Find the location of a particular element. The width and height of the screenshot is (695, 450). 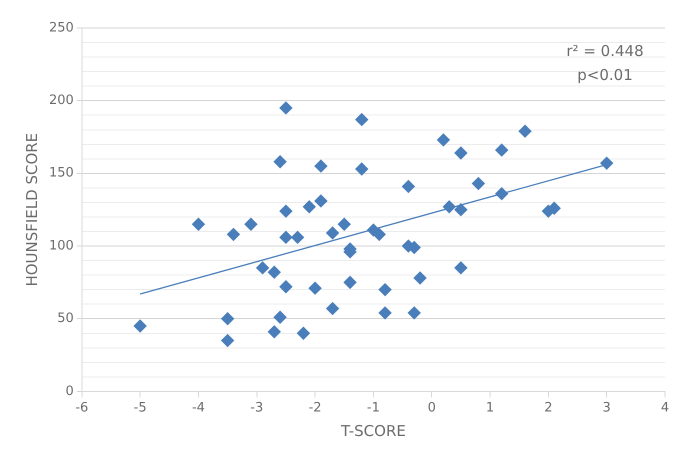

y-tick-label: 0 is located at coordinates (70, 391).